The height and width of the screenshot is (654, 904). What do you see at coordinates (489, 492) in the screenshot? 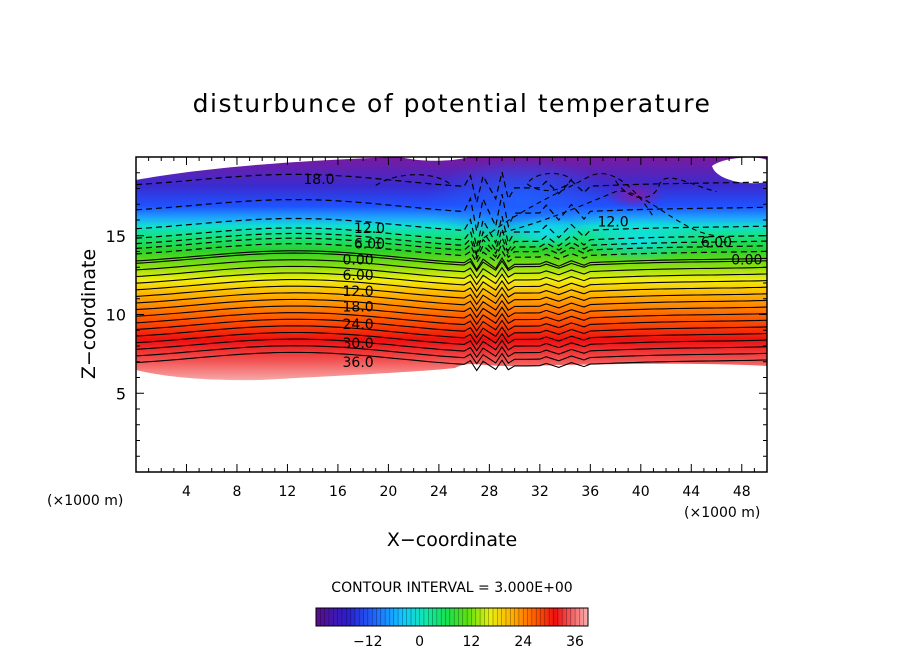
I see `x-tick-label: 28` at bounding box center [489, 492].